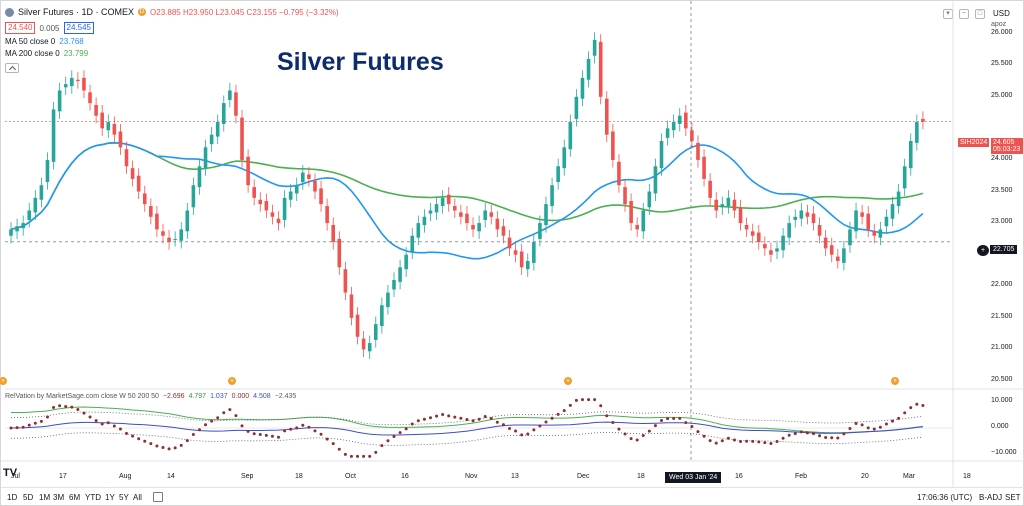 The width and height of the screenshot is (1024, 506). I want to click on clock: 17:06:36 (UTC), so click(945, 497).